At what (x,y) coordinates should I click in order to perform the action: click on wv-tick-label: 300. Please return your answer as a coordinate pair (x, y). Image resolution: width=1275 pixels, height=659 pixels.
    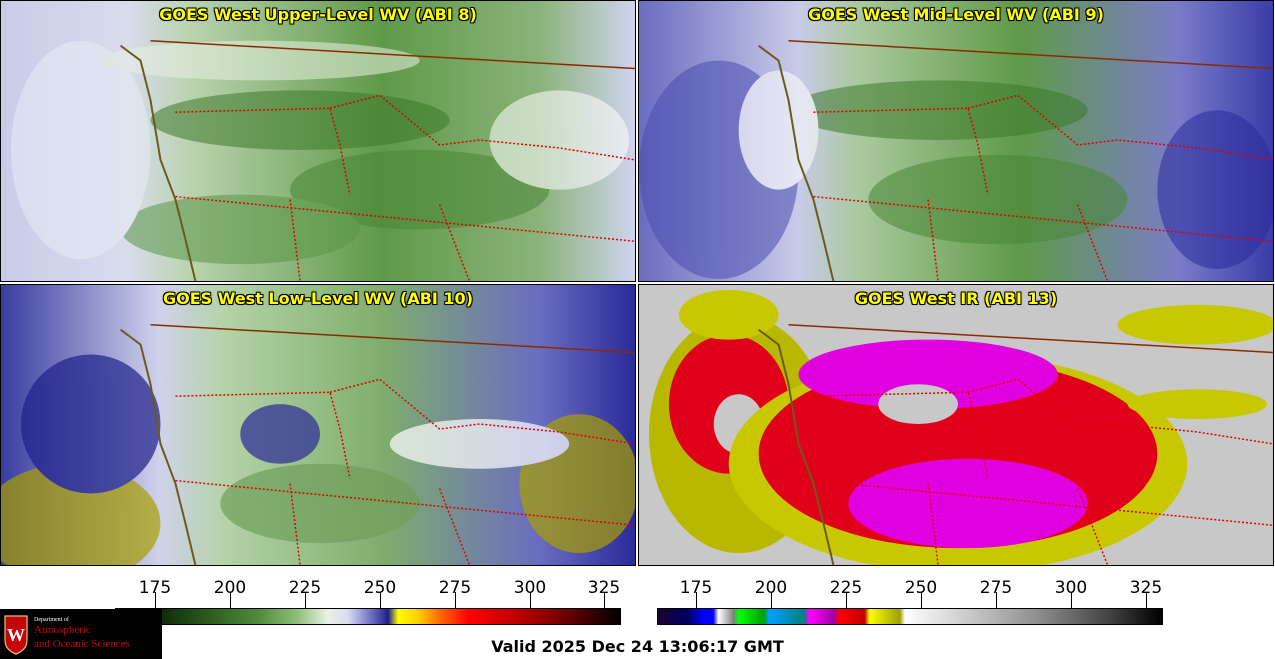
    Looking at the image, I should click on (530, 588).